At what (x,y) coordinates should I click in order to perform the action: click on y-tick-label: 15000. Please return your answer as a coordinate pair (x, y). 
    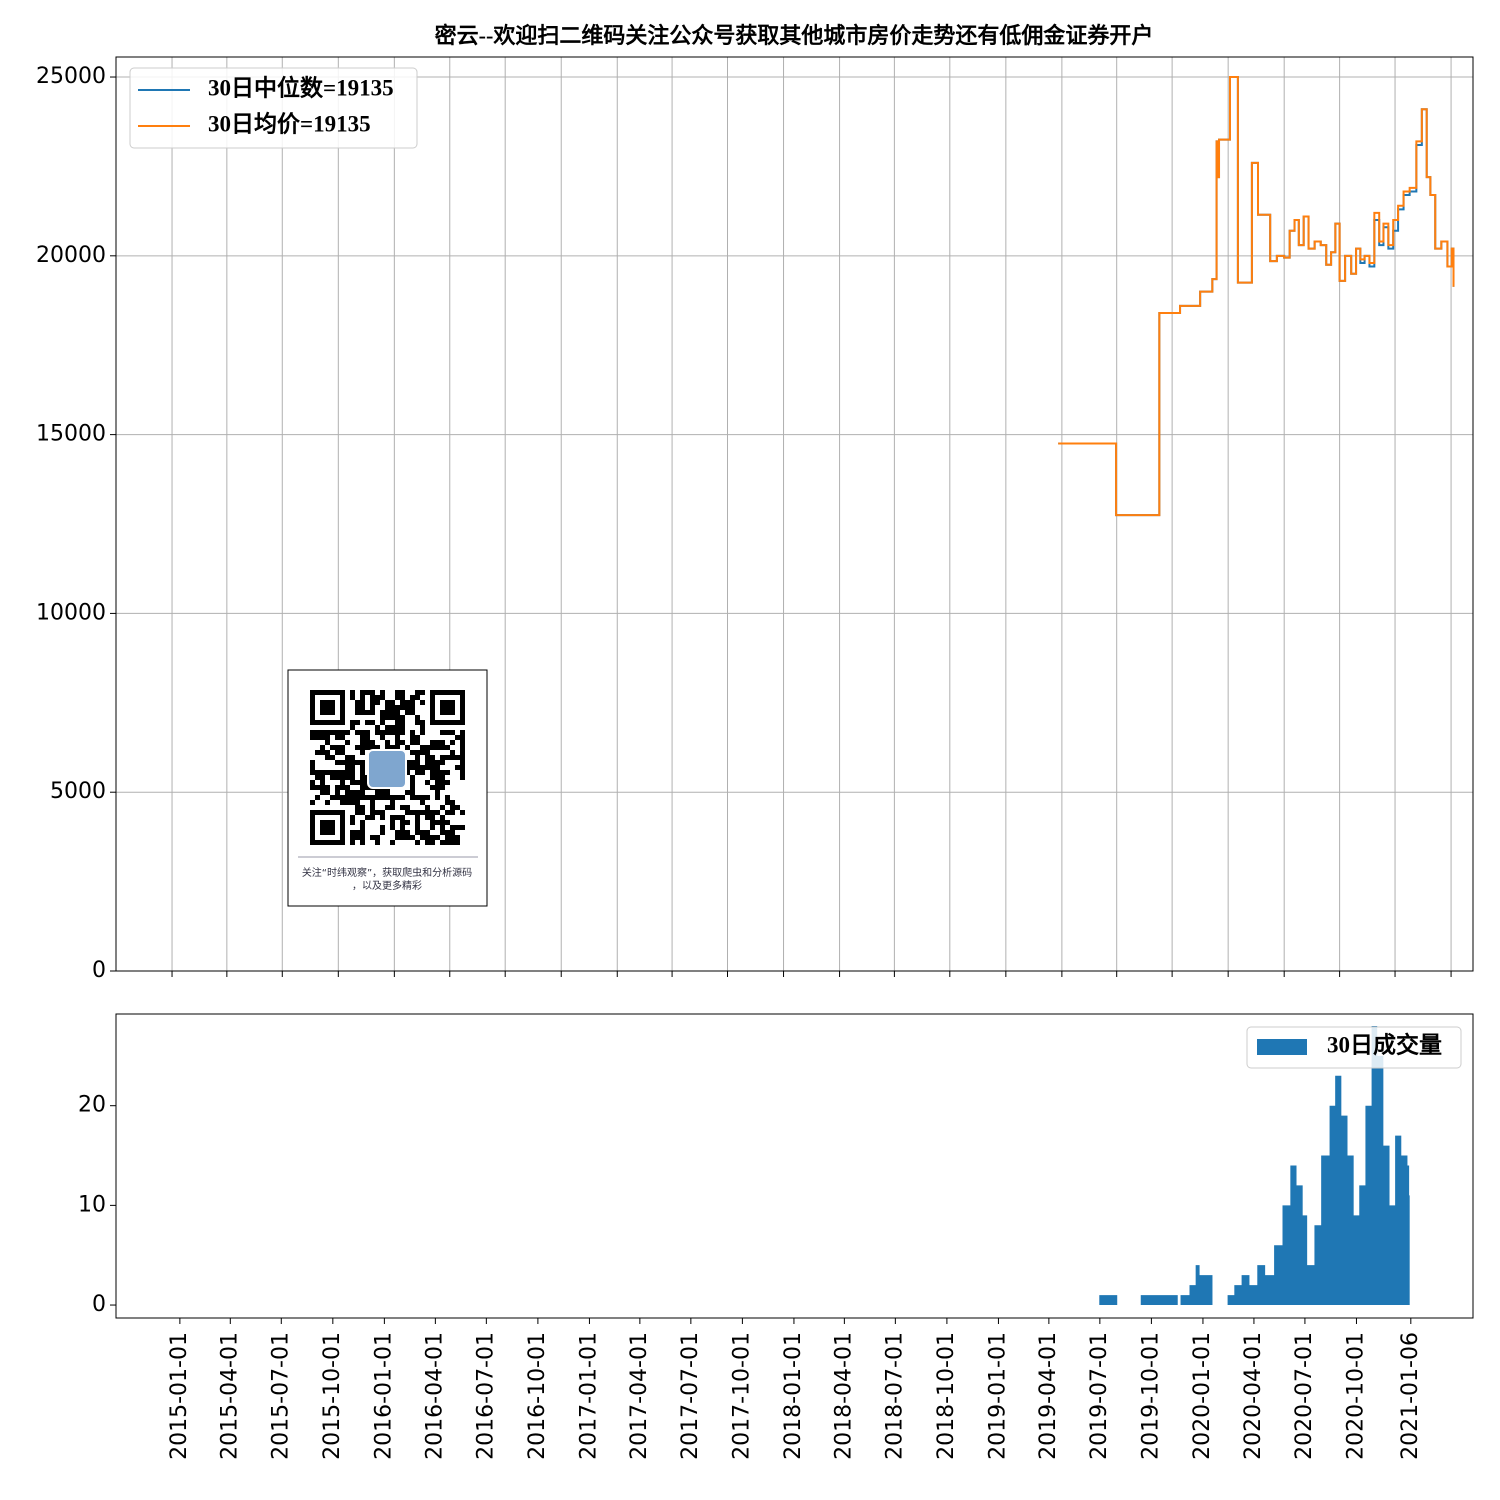
    Looking at the image, I should click on (71, 434).